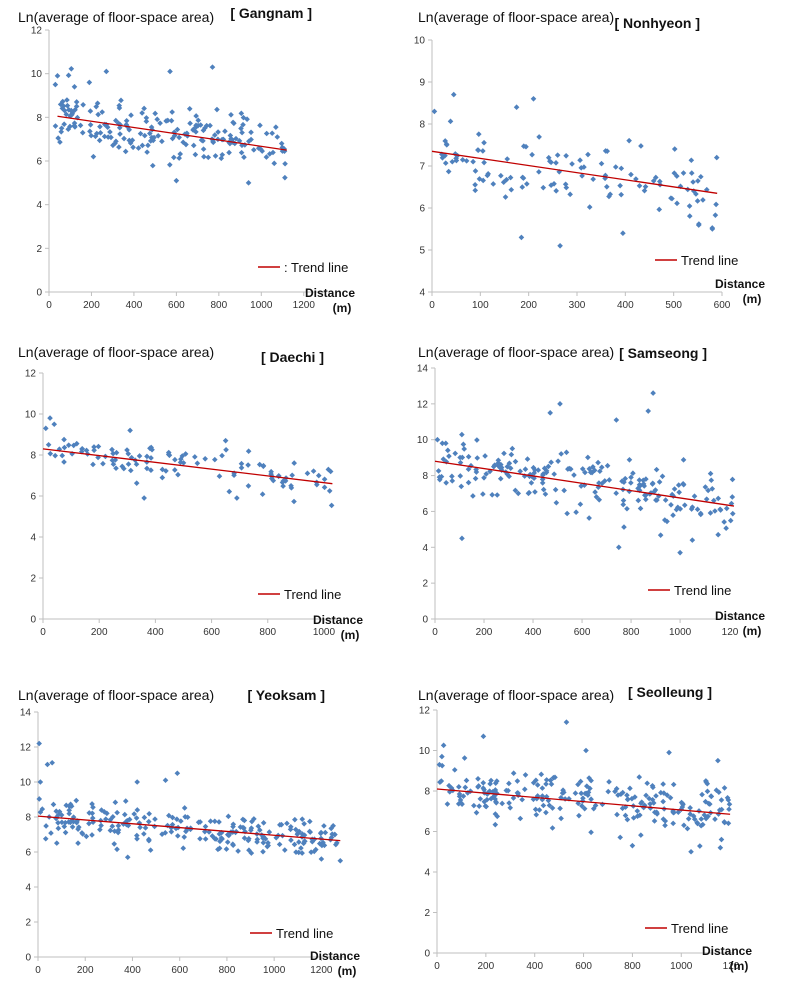 Image resolution: width=800 pixels, height=998 pixels. Describe the element at coordinates (727, 951) in the screenshot. I see `x-axis-title: Distance` at that location.